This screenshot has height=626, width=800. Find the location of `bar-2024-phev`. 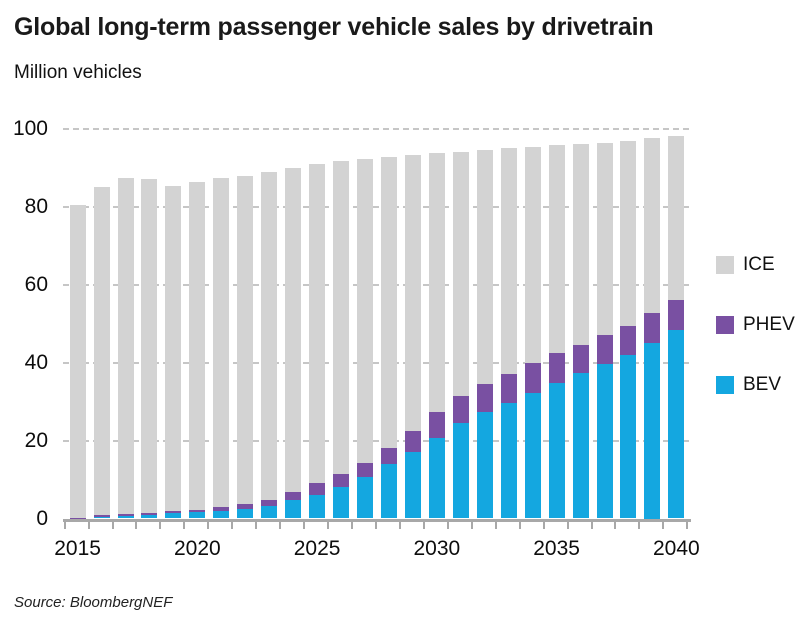

bar-2024-phev is located at coordinates (293, 496).